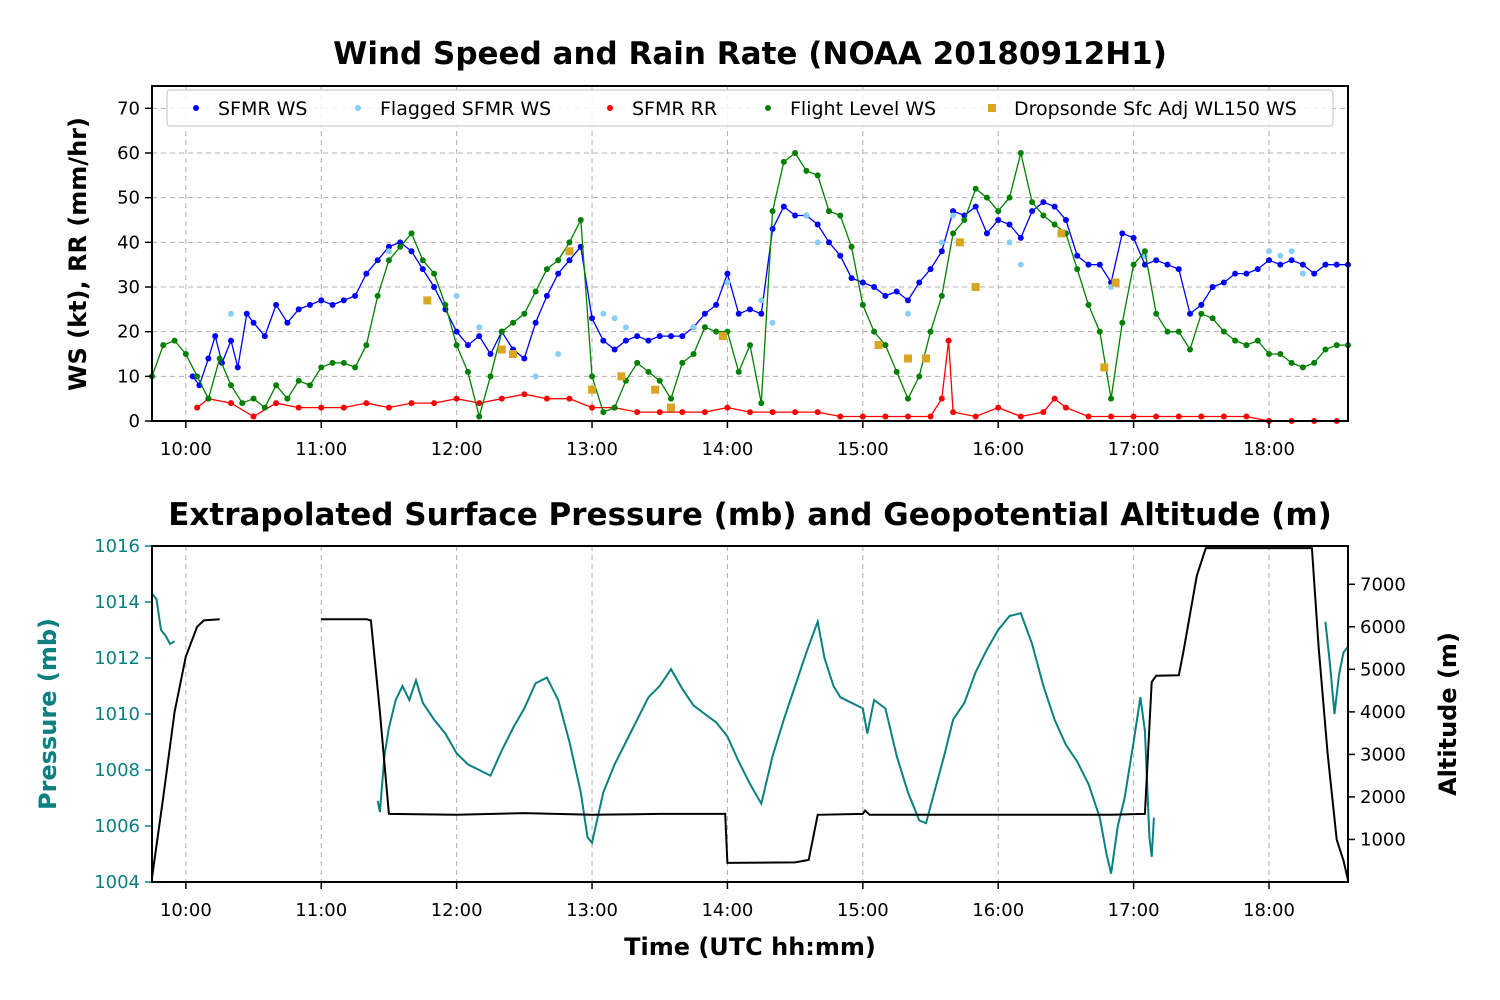 The image size is (1500, 1000). What do you see at coordinates (48, 714) in the screenshot?
I see `chart2-ylabel: Pressure (mb)` at bounding box center [48, 714].